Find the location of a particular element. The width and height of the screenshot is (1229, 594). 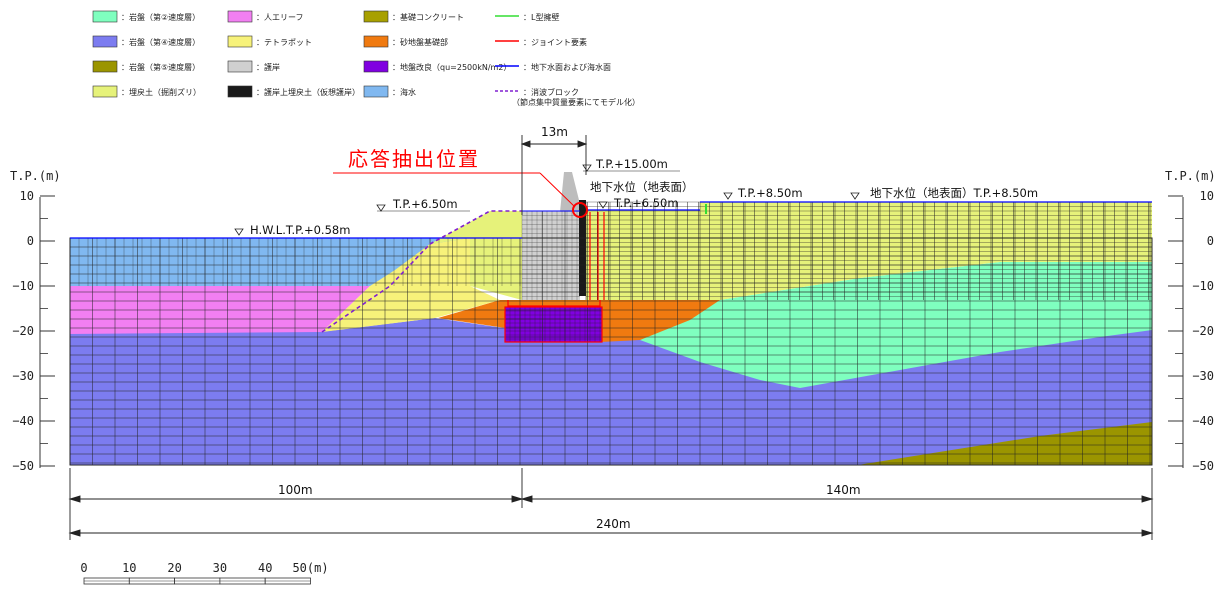

layer-backfill-left is located at coordinates (476, 255).